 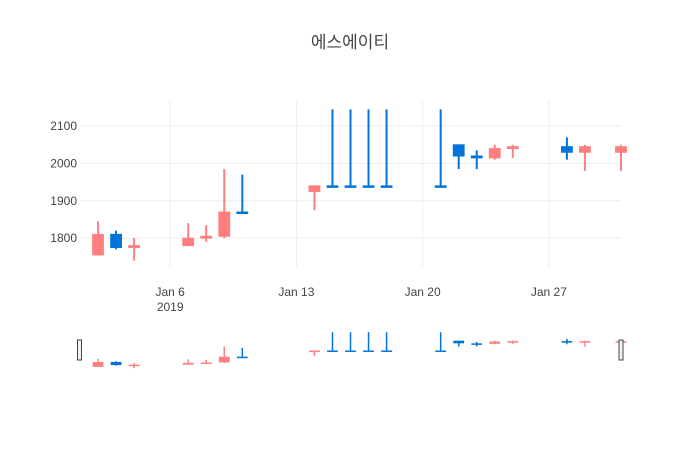 What do you see at coordinates (549, 292) in the screenshot?
I see `x-tick-label: Jan 27` at bounding box center [549, 292].